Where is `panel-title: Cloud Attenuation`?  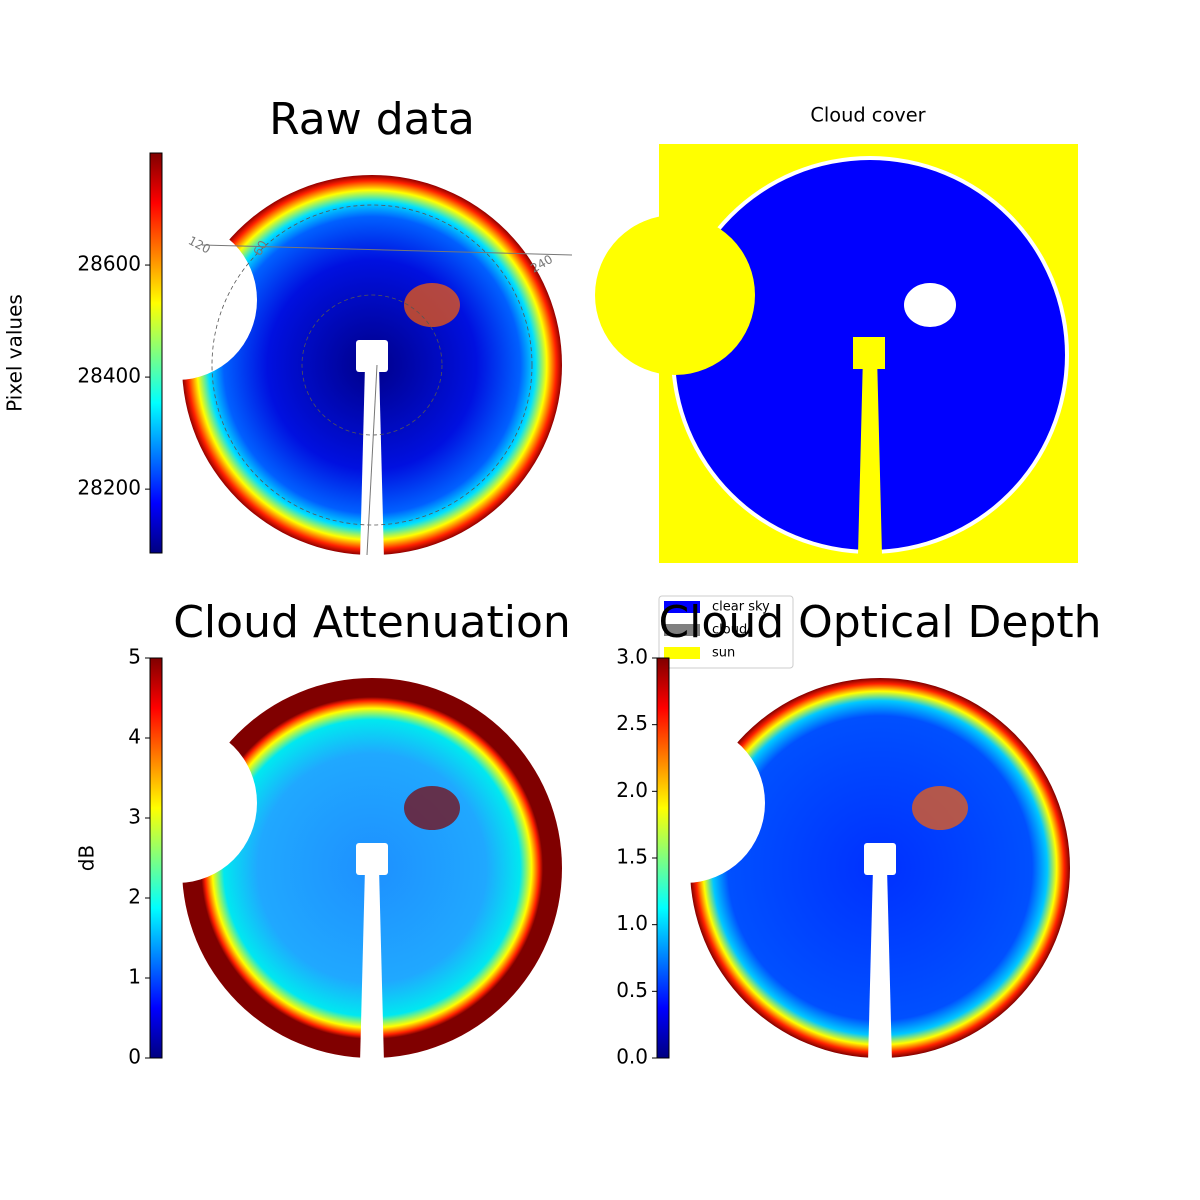
panel-title: Cloud Attenuation is located at coordinates (372, 622).